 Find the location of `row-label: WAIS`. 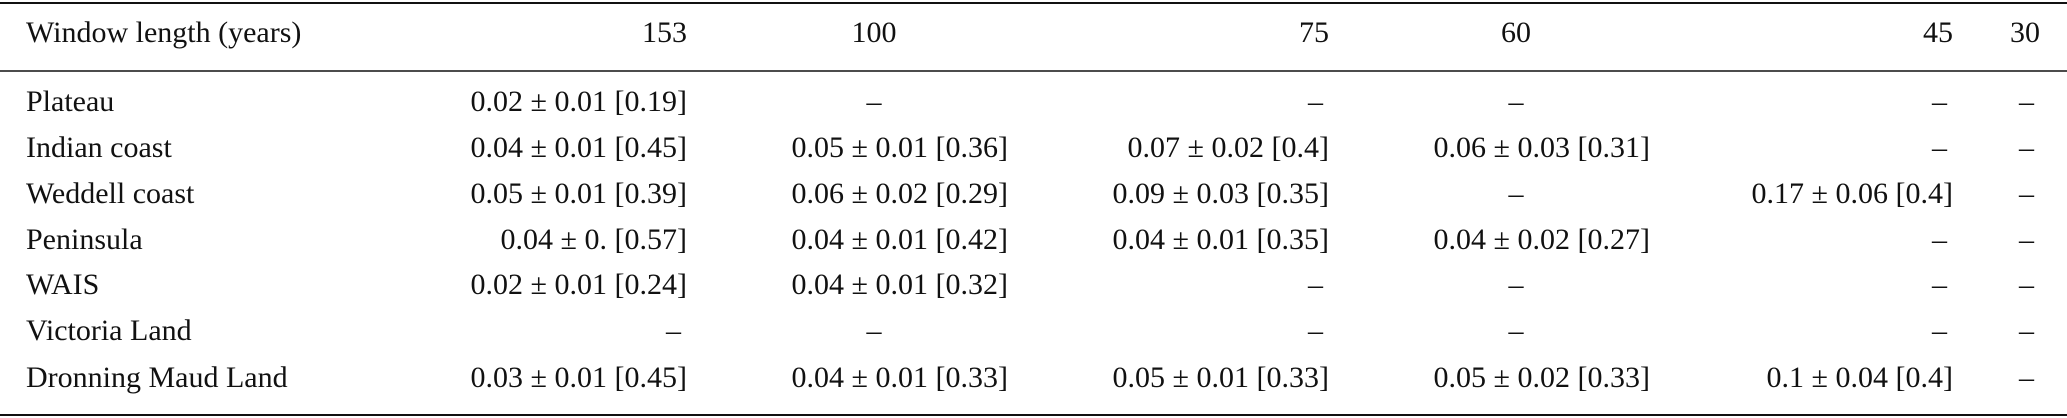

row-label: WAIS is located at coordinates (62, 284).